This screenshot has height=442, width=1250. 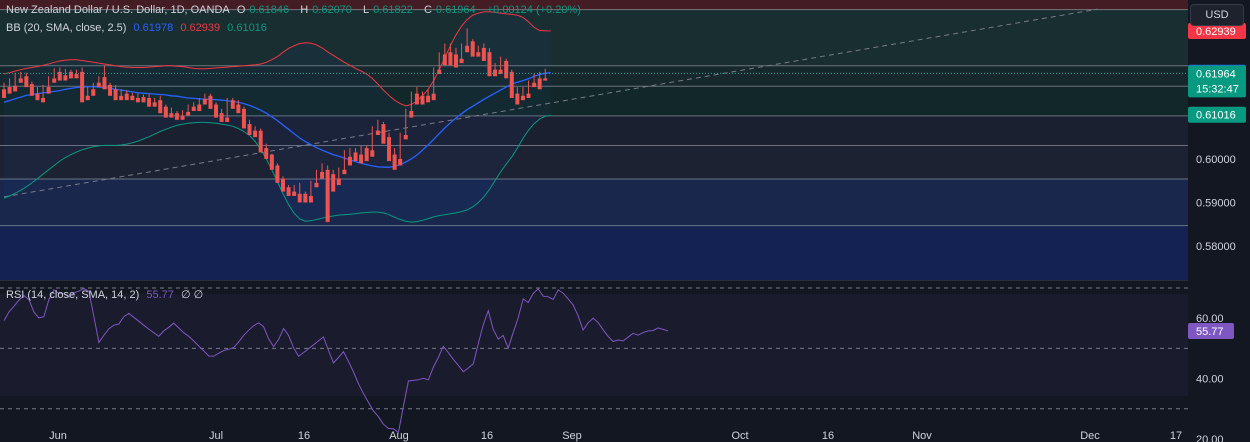 I want to click on rsi-tick-label: 40.00, so click(x=1210, y=380).